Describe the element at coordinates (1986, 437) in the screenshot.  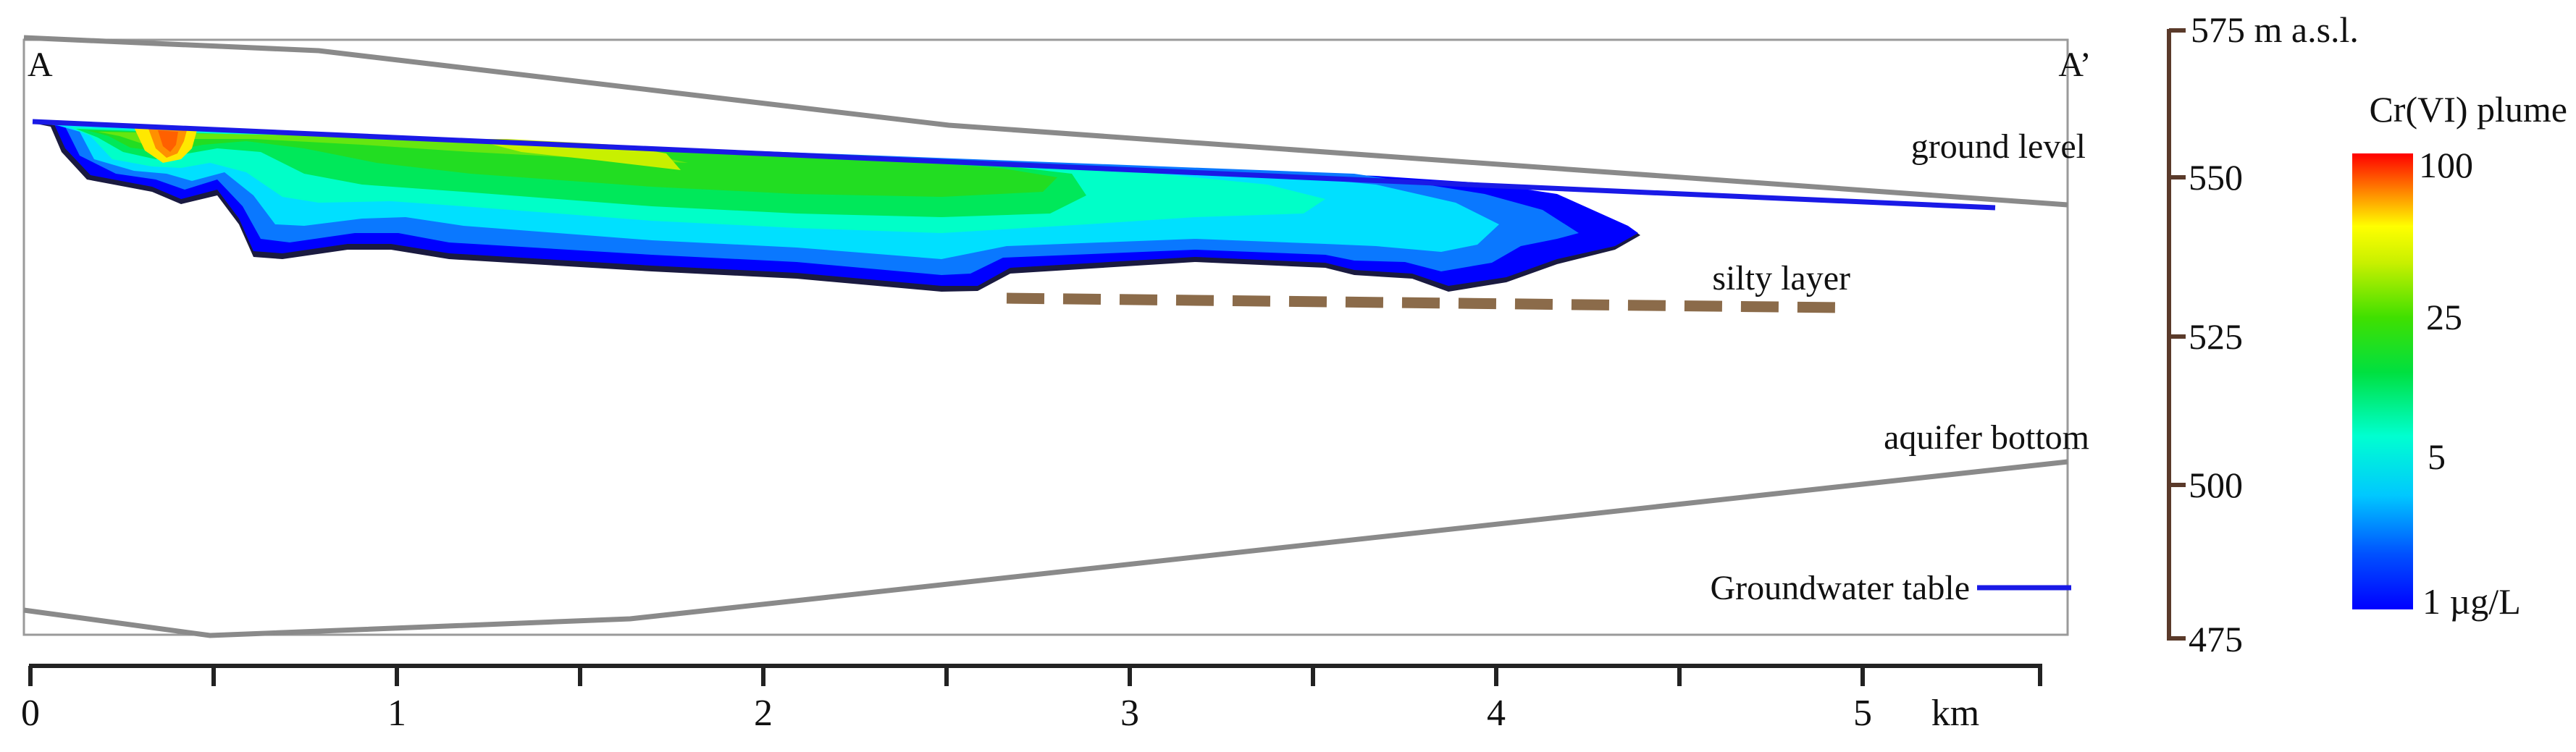
I see `aquifer-bottom-label: aquifer bottom` at that location.